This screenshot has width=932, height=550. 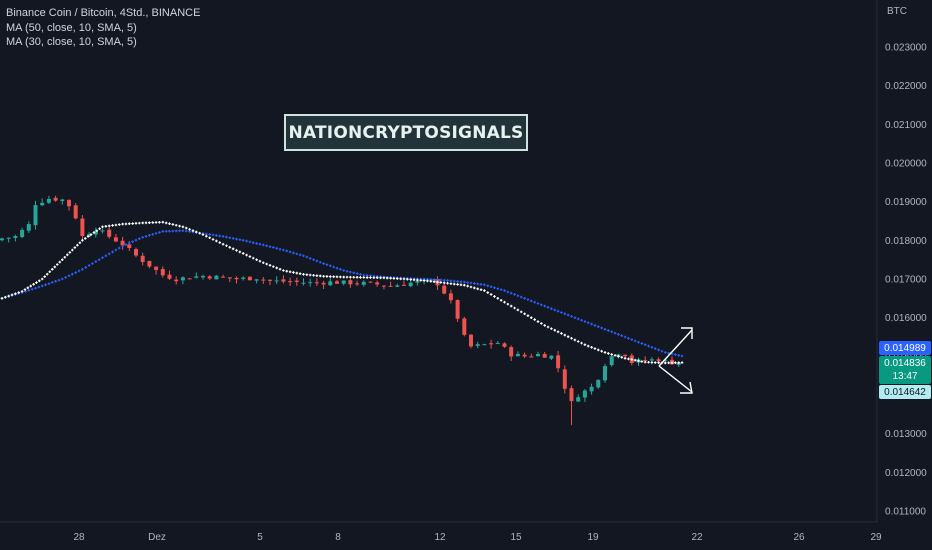 I want to click on ma50-legend: MA (50, close, 10, SMA, 5), so click(x=71, y=27).